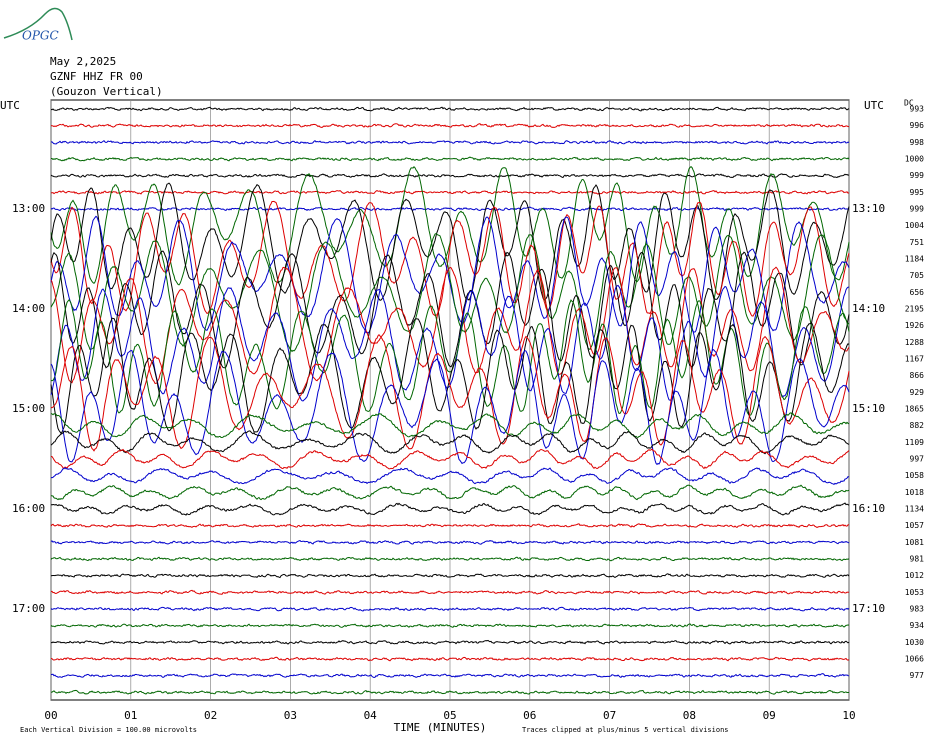 The width and height of the screenshot is (930, 744). I want to click on dc-value: 934, so click(917, 625).